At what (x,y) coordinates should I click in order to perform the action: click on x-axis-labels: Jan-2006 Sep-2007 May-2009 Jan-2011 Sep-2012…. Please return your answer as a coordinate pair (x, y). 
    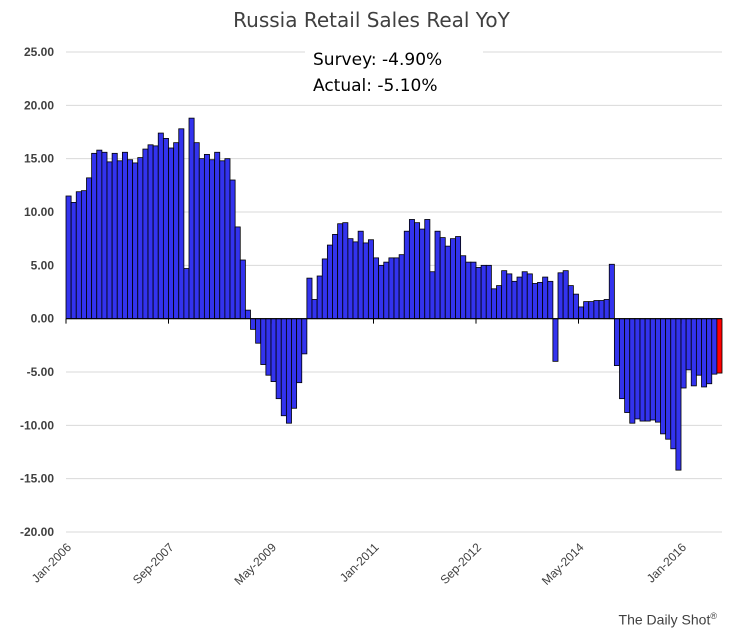
    Looking at the image, I should click on (359, 564).